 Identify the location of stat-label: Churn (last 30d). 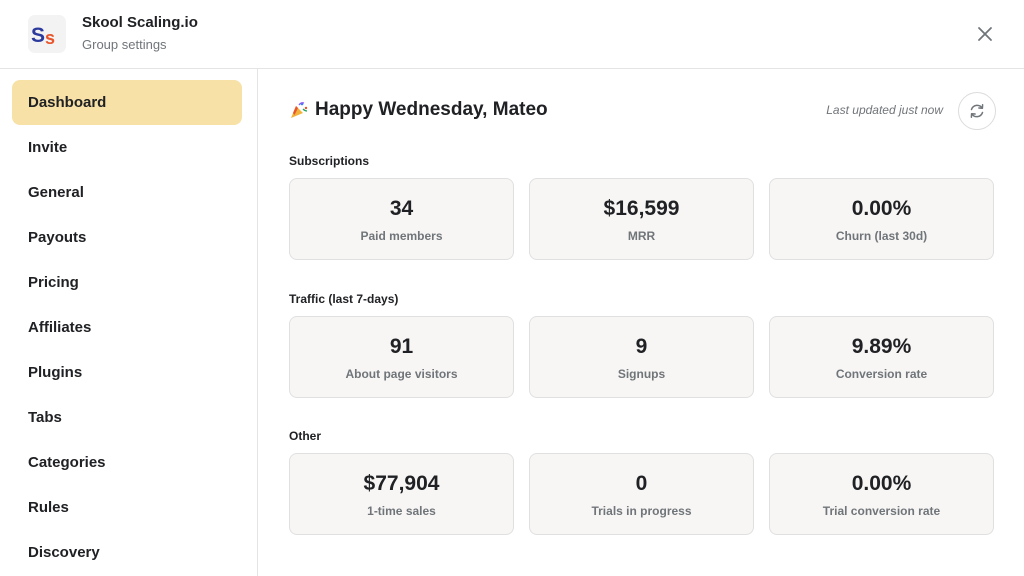
(881, 236).